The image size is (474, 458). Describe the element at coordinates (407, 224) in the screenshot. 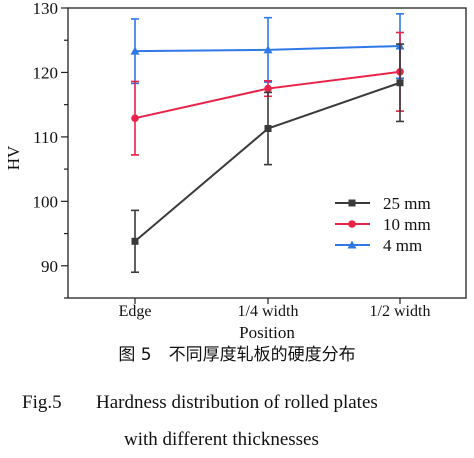

I see `legend-label: 10 mm` at that location.